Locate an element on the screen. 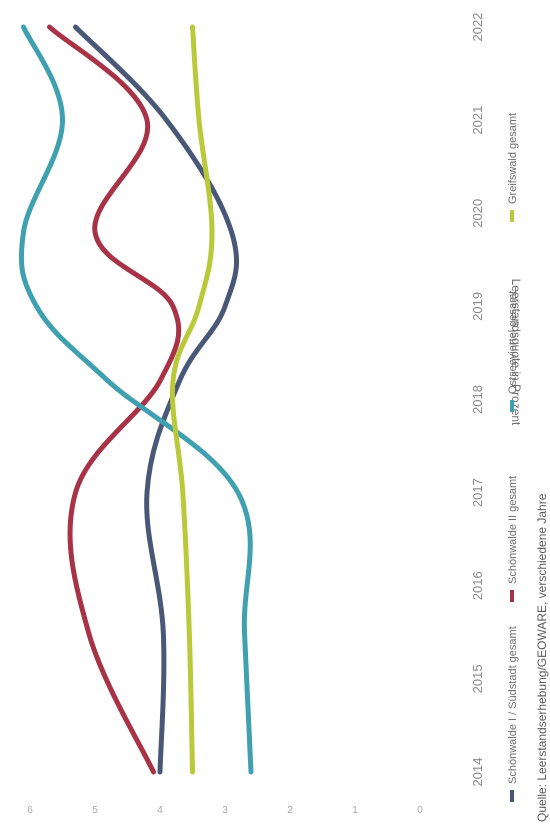  x-tick-label: 2015 is located at coordinates (477, 678).